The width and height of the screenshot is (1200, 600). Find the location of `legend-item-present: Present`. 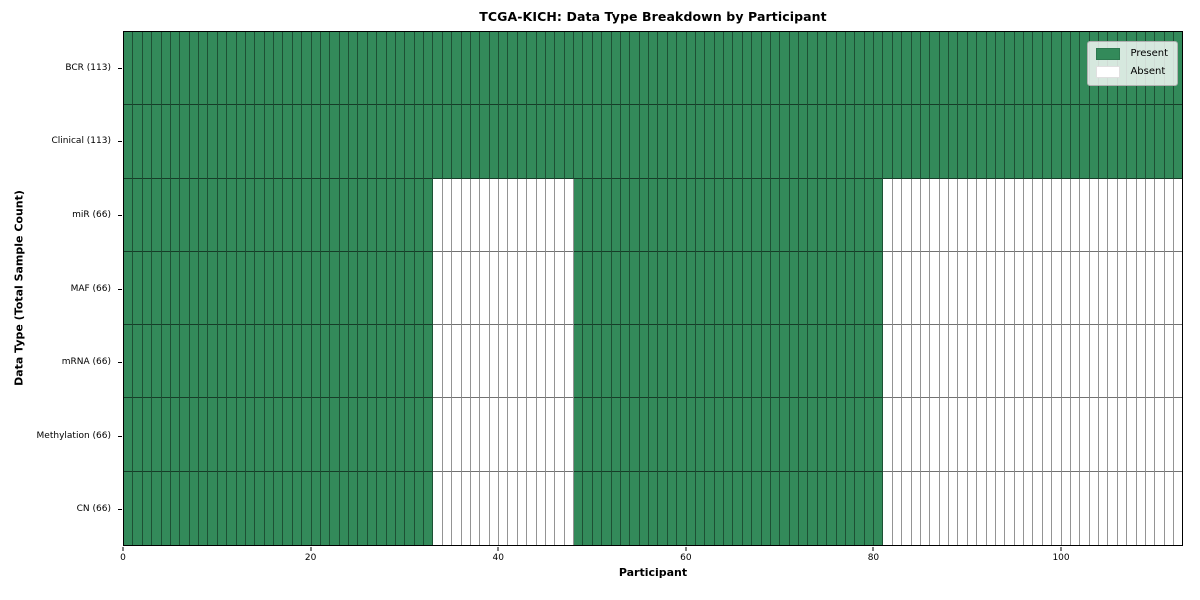

legend-item-present: Present is located at coordinates (1132, 54).